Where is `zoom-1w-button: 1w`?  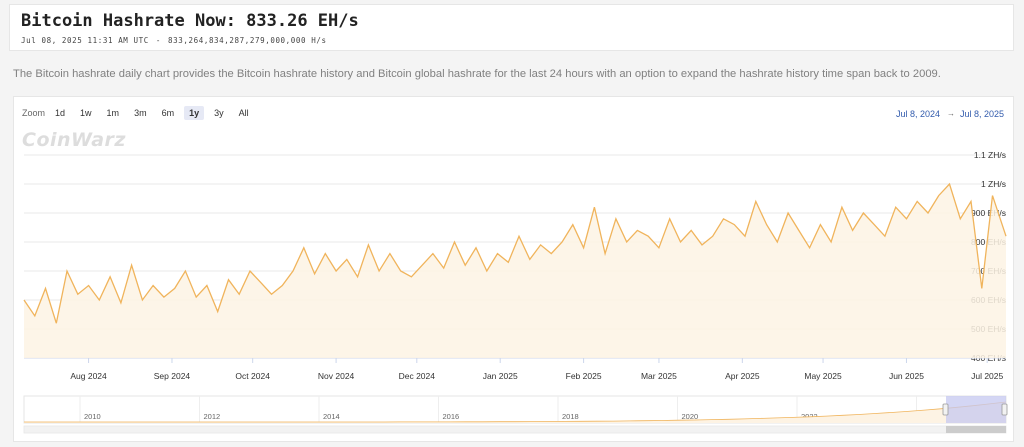
zoom-1w-button: 1w is located at coordinates (86, 113).